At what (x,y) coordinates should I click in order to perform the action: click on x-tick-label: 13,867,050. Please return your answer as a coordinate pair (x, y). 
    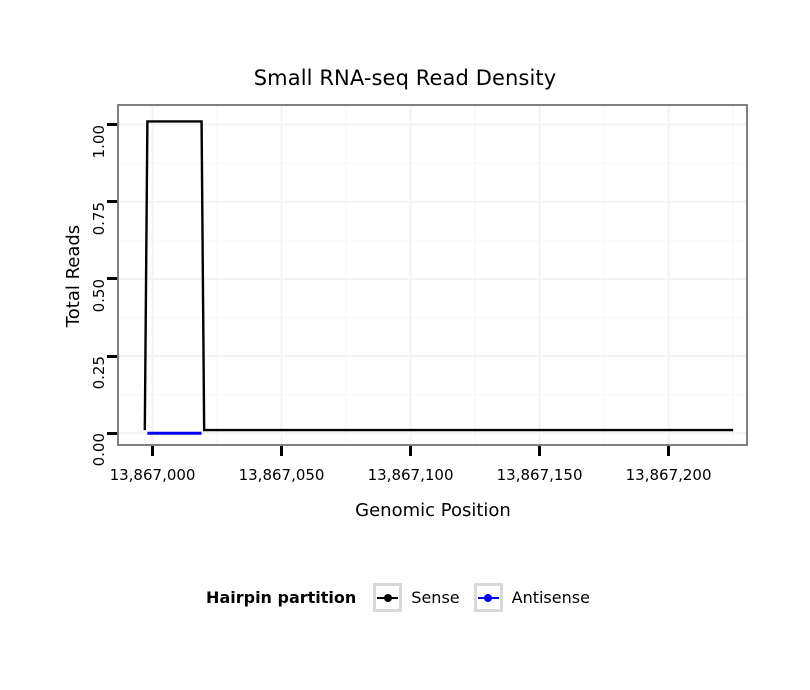
    Looking at the image, I should click on (281, 475).